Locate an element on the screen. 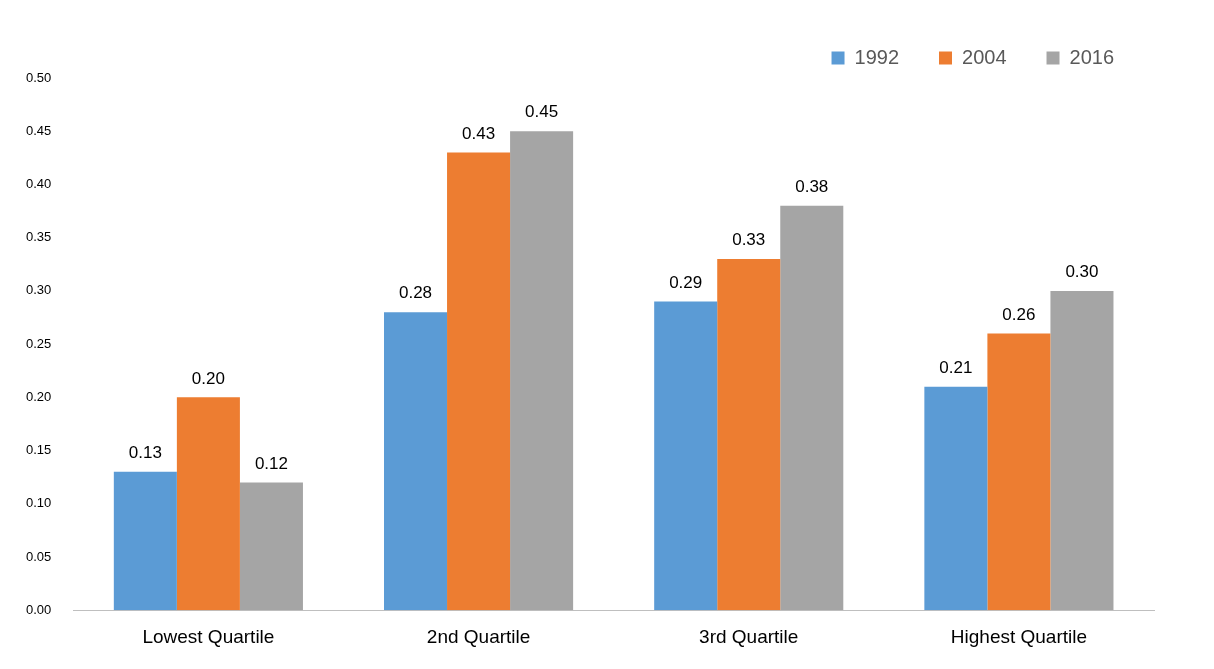  y-tick-label: 0.45 is located at coordinates (38, 130).